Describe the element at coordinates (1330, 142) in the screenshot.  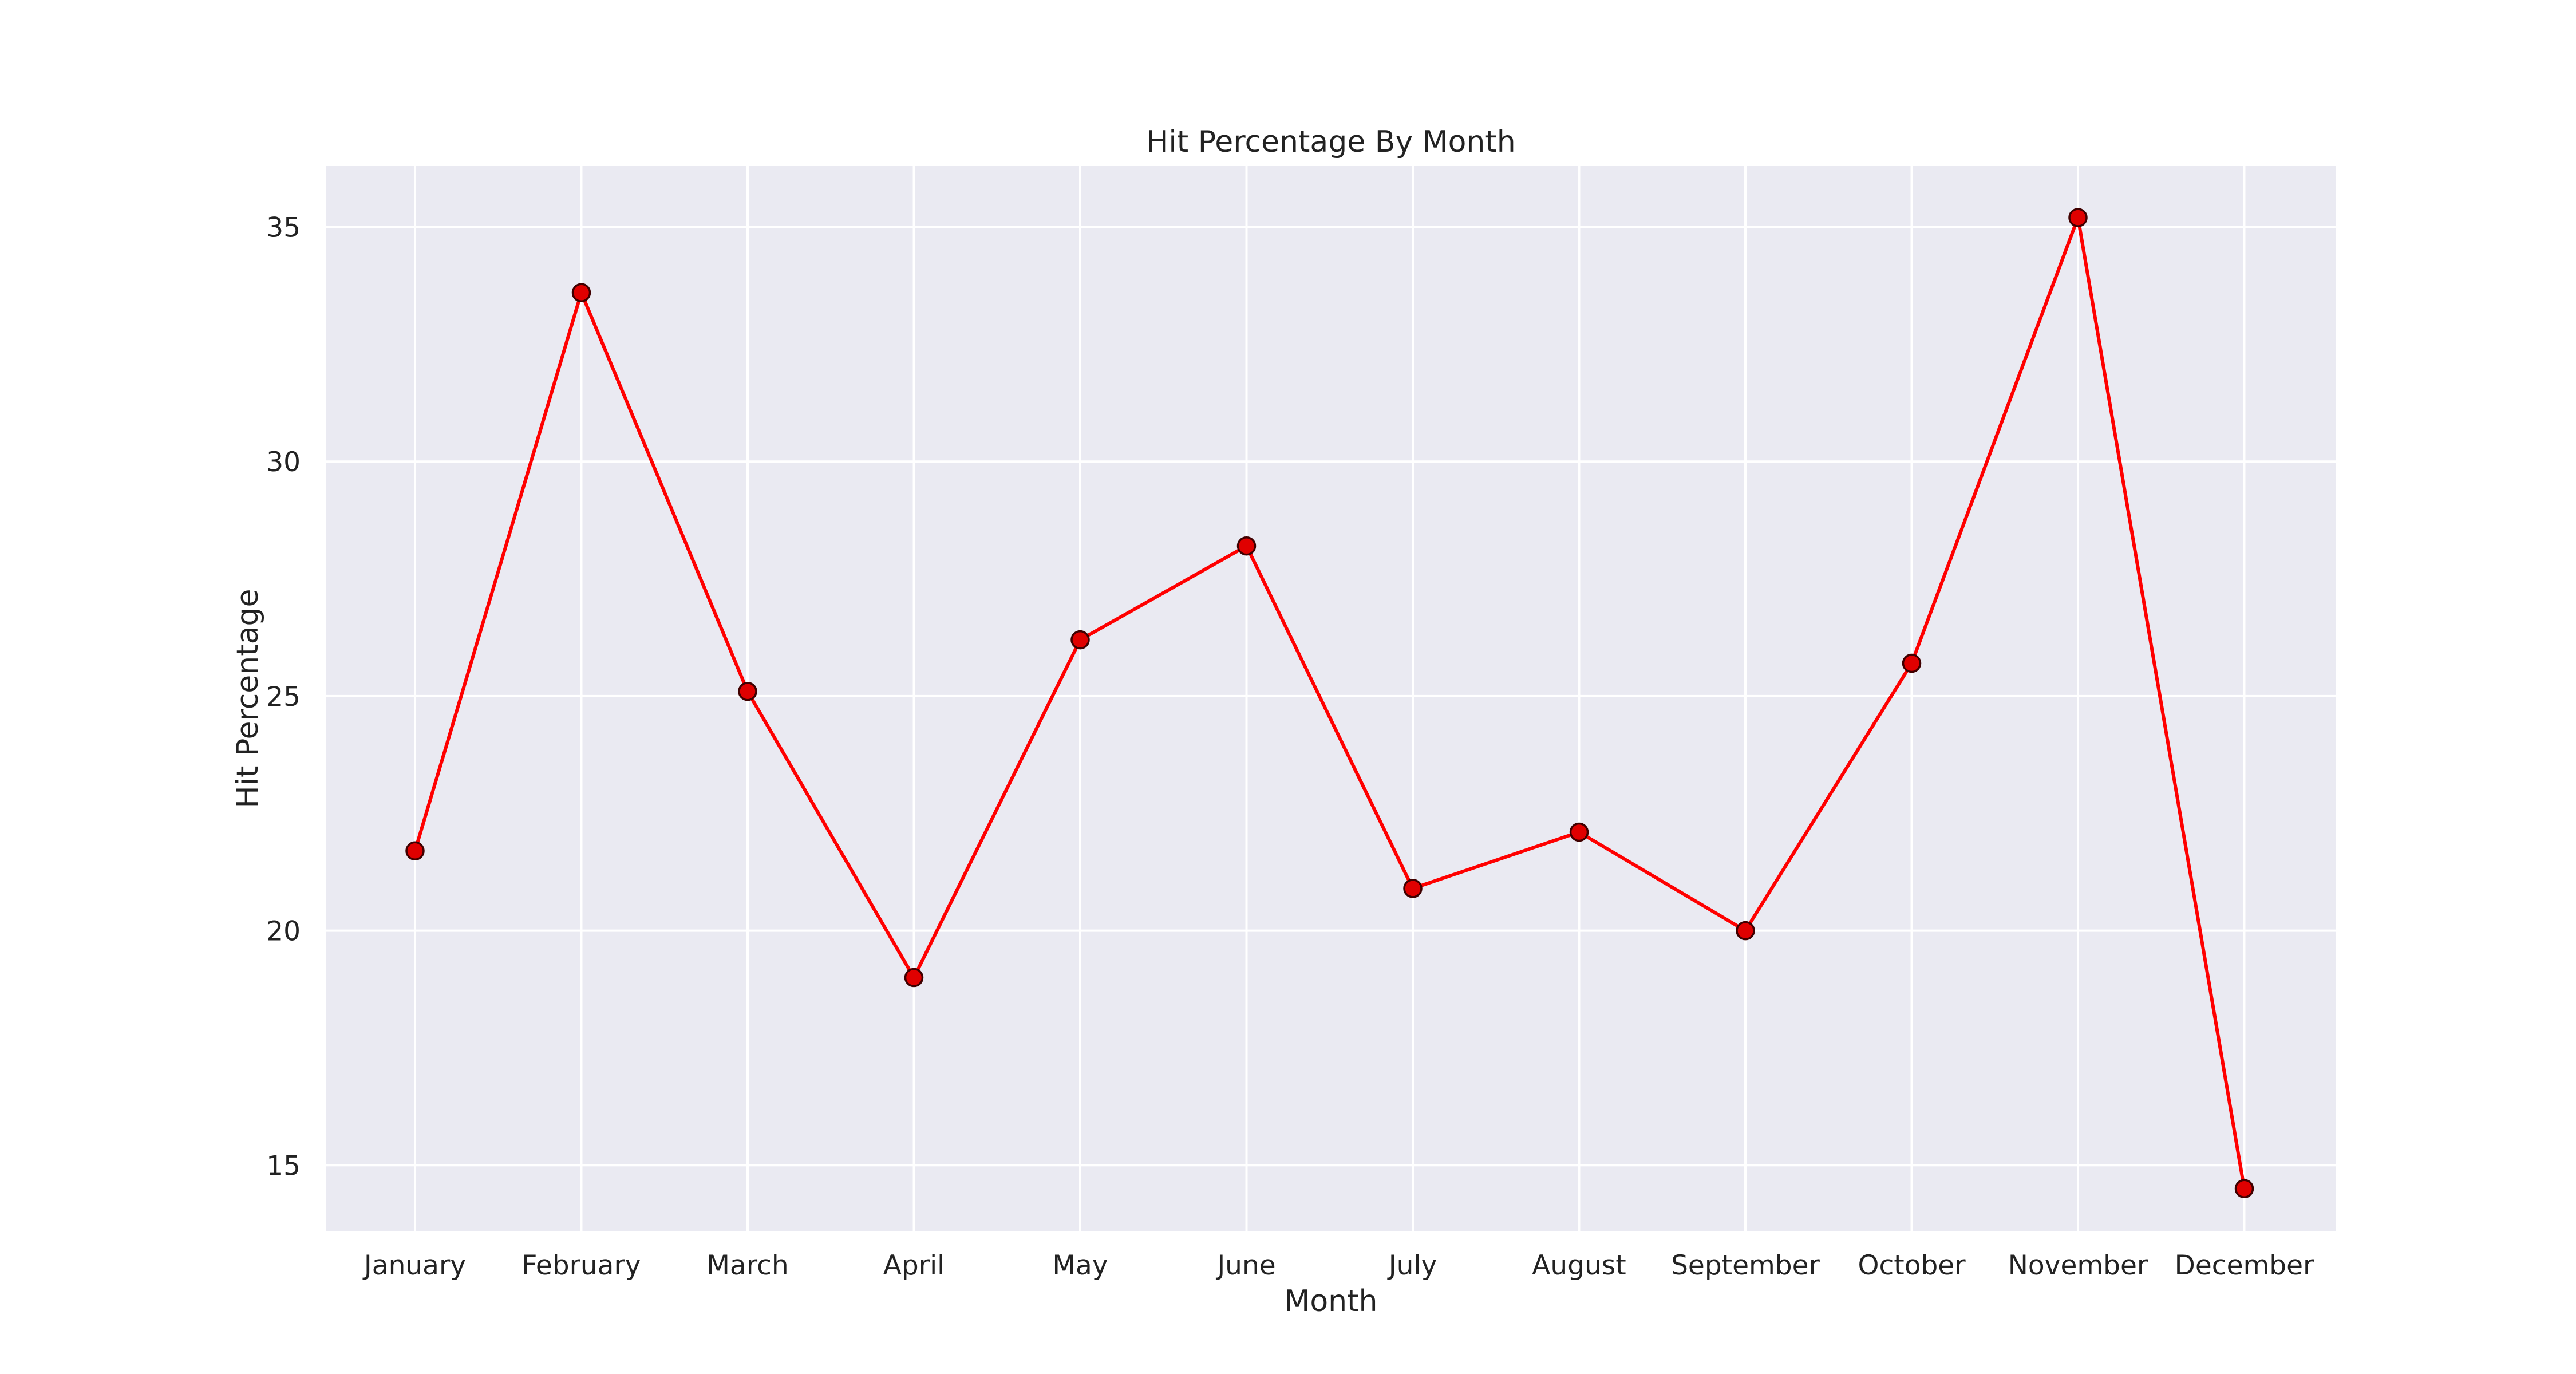
I see `chart-title: Hit Percentage By Month` at that location.